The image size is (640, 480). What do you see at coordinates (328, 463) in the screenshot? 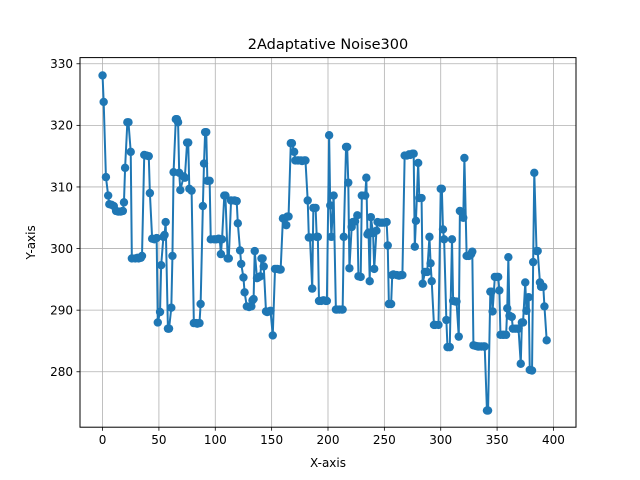
I see `x-axis-label: X-axis` at bounding box center [328, 463].